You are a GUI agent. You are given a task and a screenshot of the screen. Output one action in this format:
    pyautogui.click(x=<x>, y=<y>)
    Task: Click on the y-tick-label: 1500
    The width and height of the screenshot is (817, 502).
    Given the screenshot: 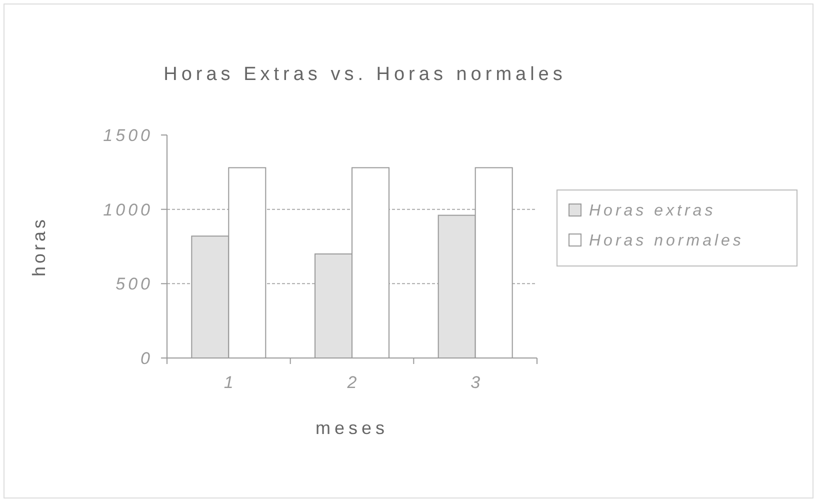 What is the action you would take?
    pyautogui.click(x=128, y=135)
    